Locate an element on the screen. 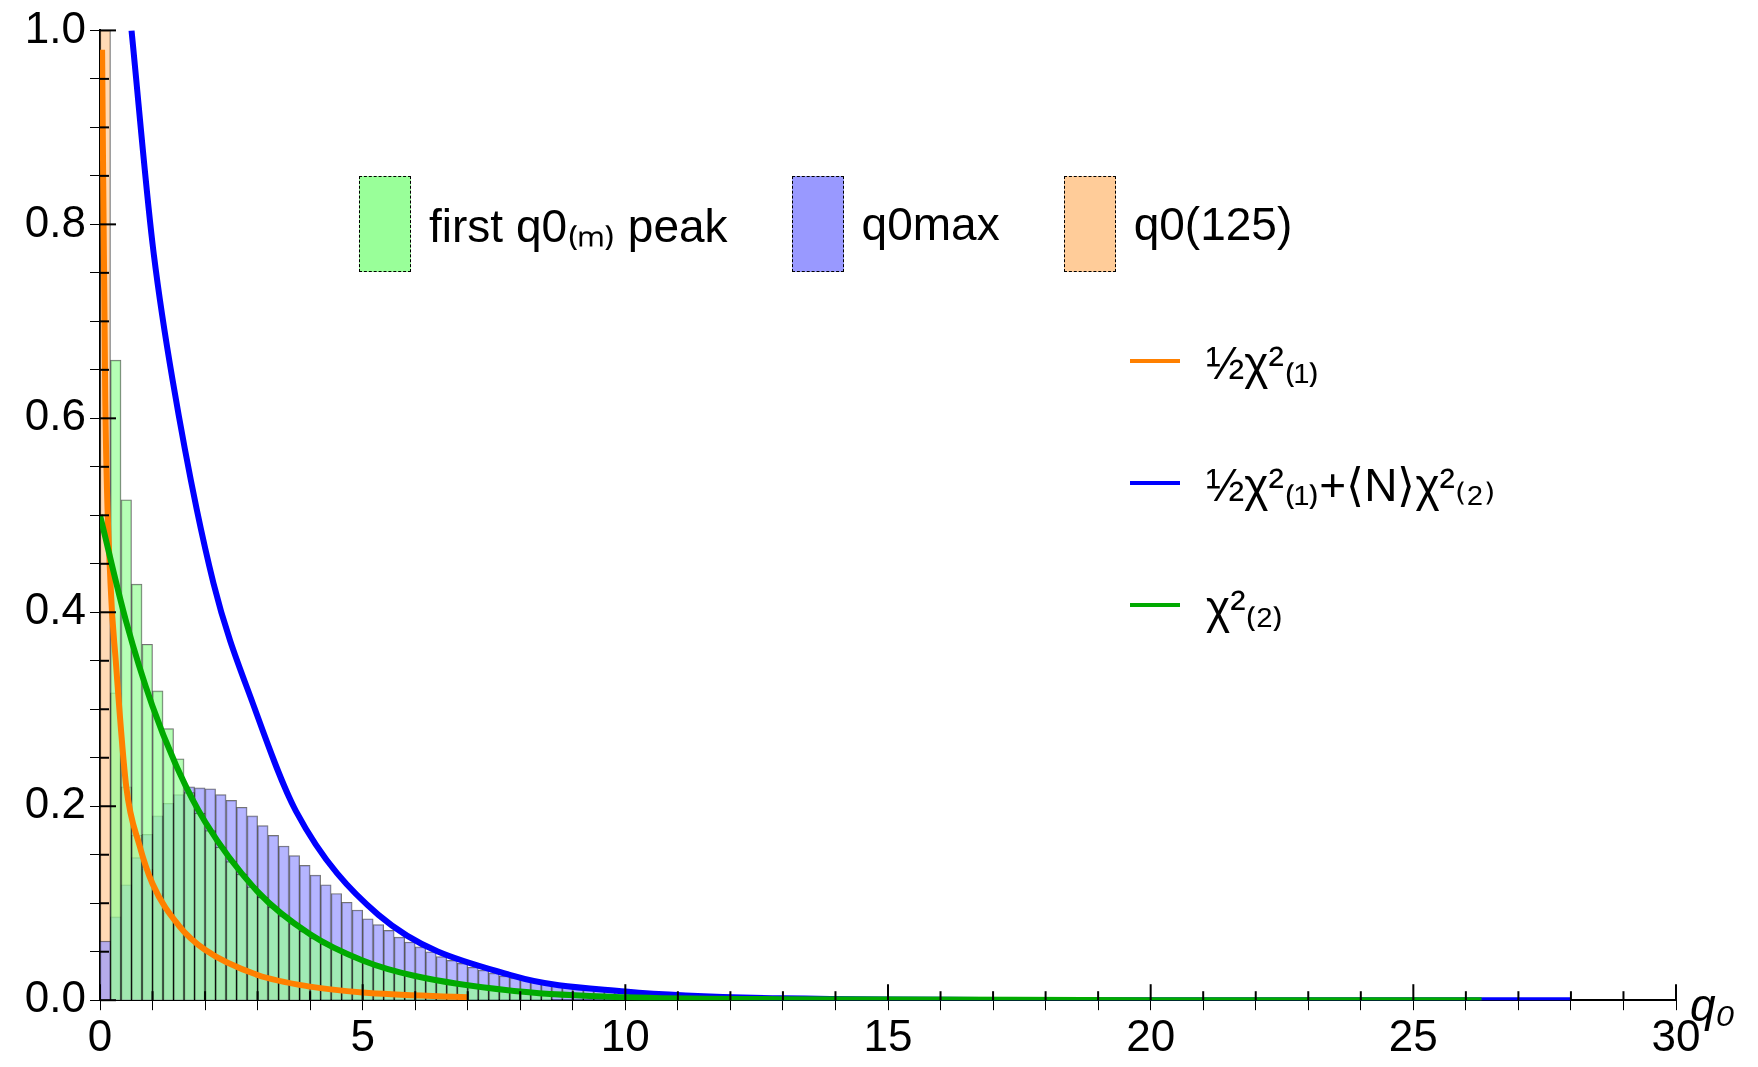 This screenshot has height=1067, width=1758. x-tick-label: 0 is located at coordinates (100, 1035).